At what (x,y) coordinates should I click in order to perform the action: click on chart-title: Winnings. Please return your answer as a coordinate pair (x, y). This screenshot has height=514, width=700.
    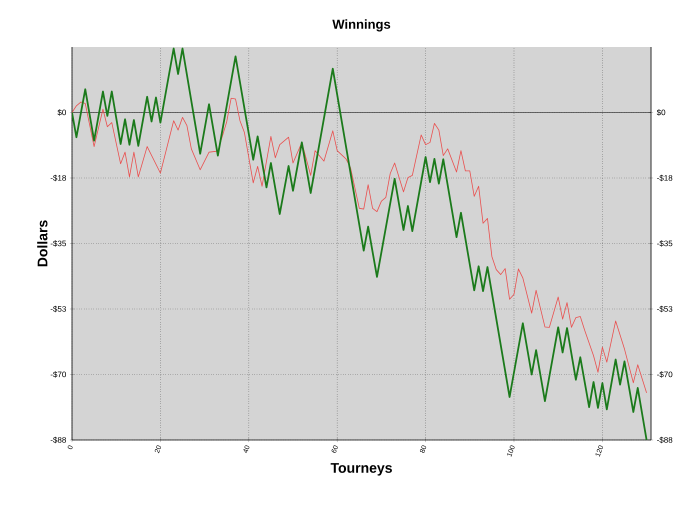
    Looking at the image, I should click on (361, 25).